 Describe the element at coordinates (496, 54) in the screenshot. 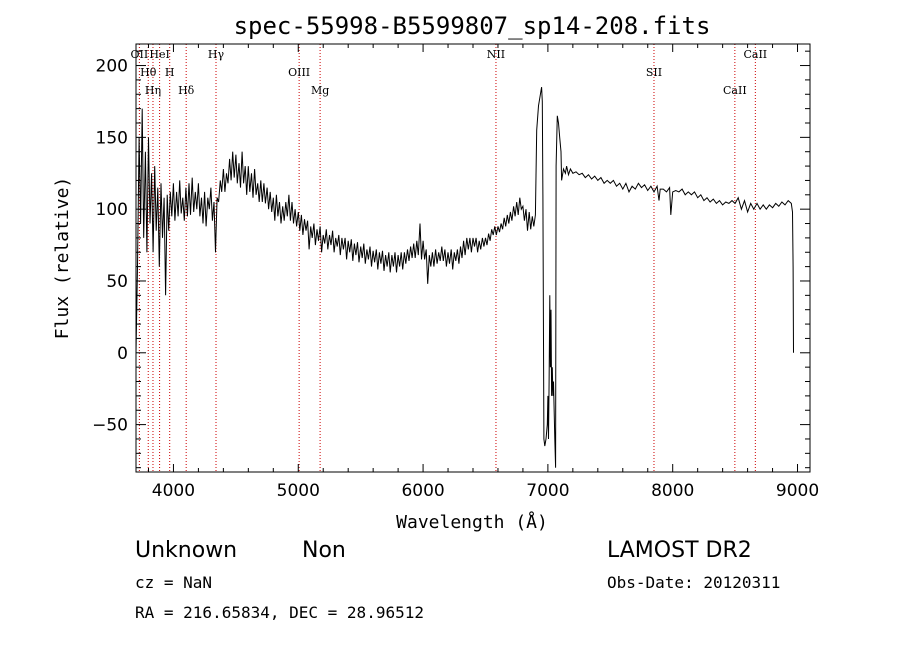

I see `marker-label: NII` at that location.